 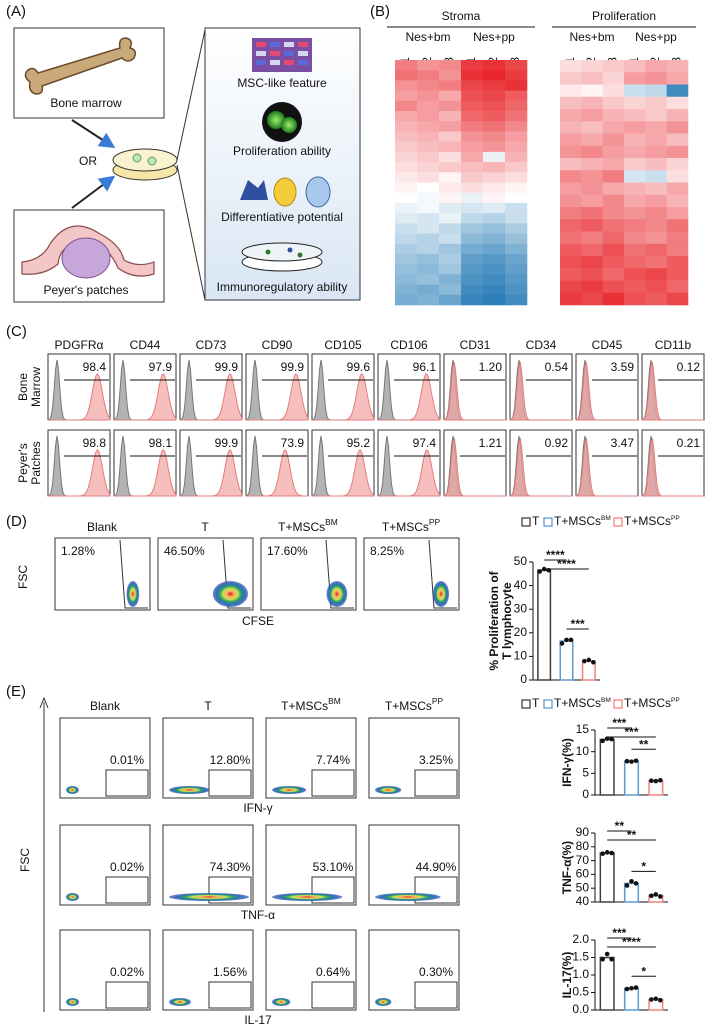 I want to click on y-axis-label-line: T lymphocyte, so click(x=507, y=621).